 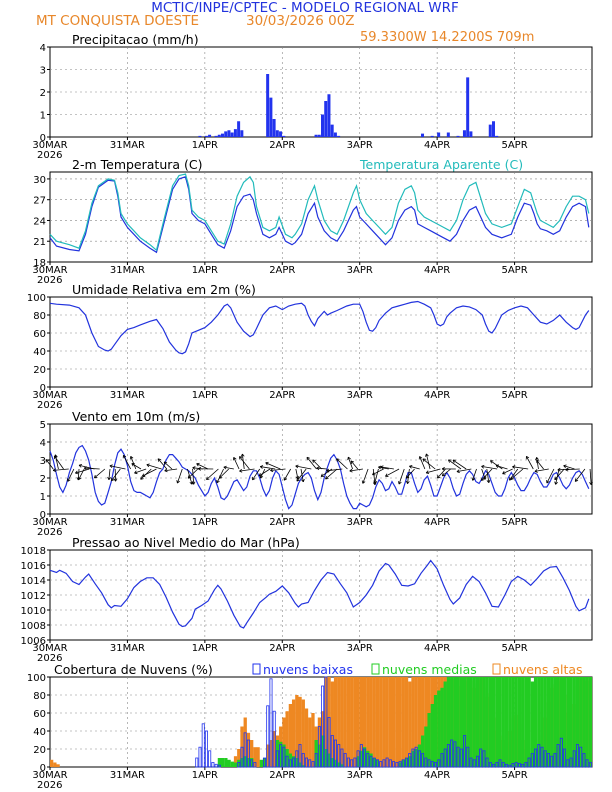 What do you see at coordinates (43, 116) in the screenshot?
I see `y-tick-label: 1` at bounding box center [43, 116].